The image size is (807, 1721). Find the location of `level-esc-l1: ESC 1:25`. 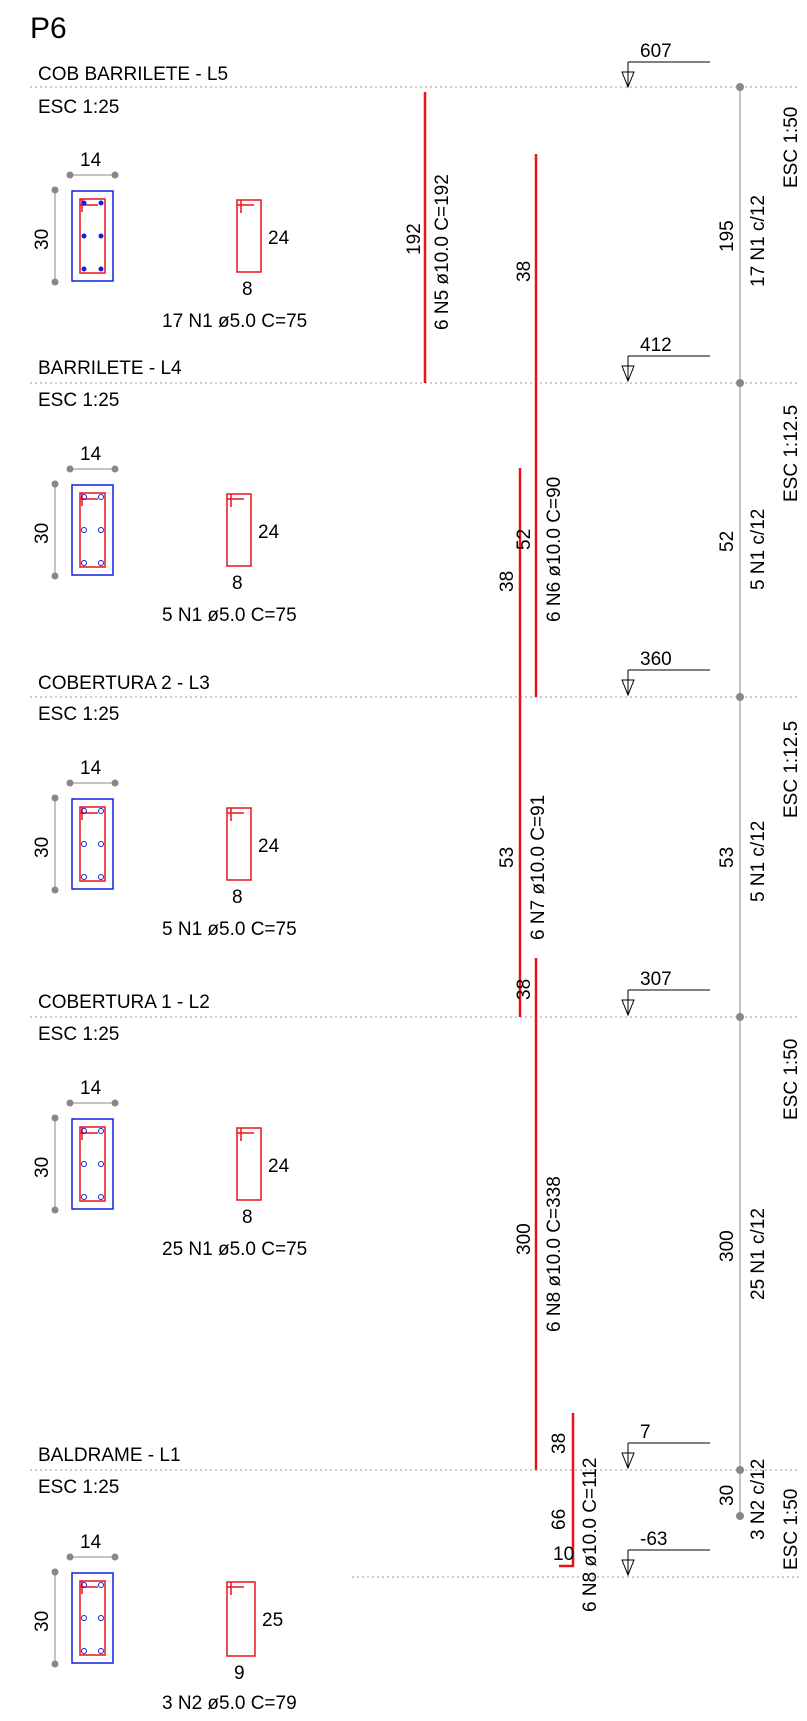

level-esc-l1: ESC 1:25 is located at coordinates (78, 1487).